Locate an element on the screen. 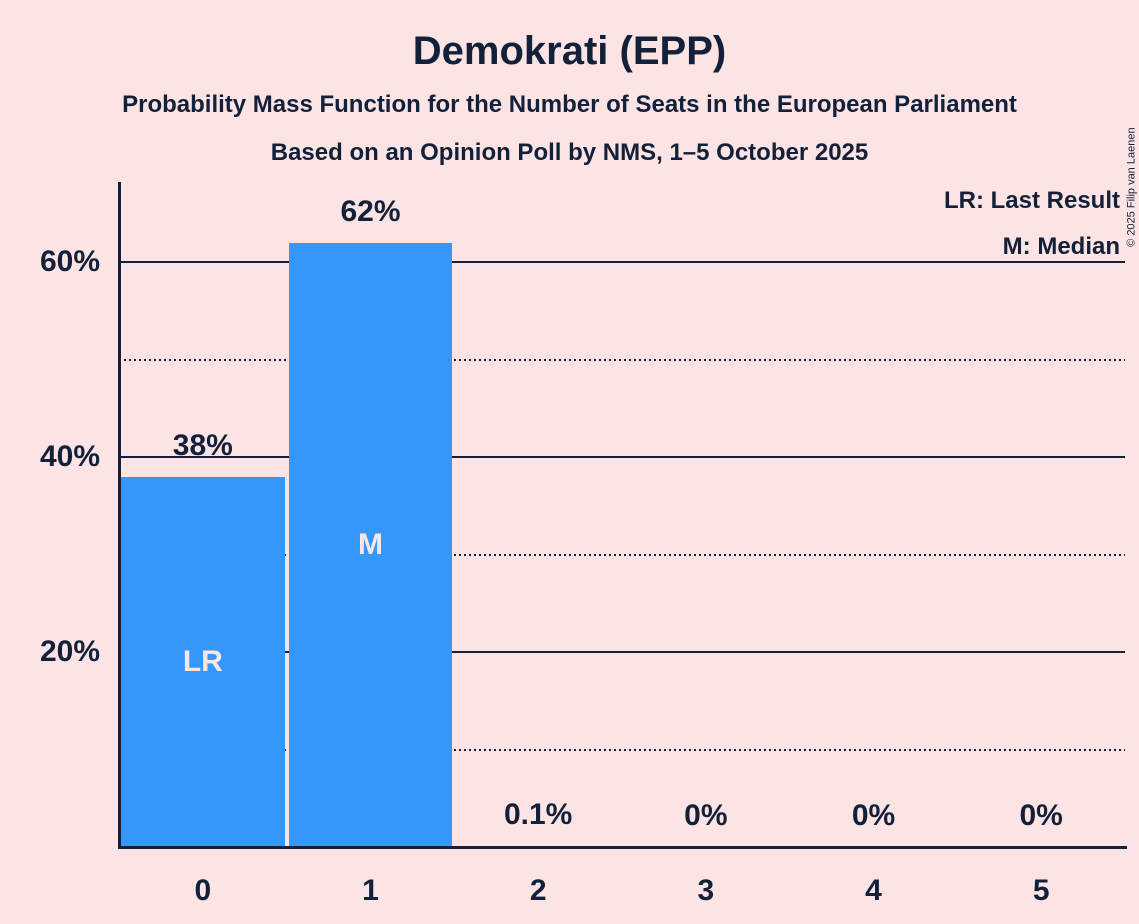 This screenshot has width=1139, height=924. bar-value-label: 38% is located at coordinates (202, 445).